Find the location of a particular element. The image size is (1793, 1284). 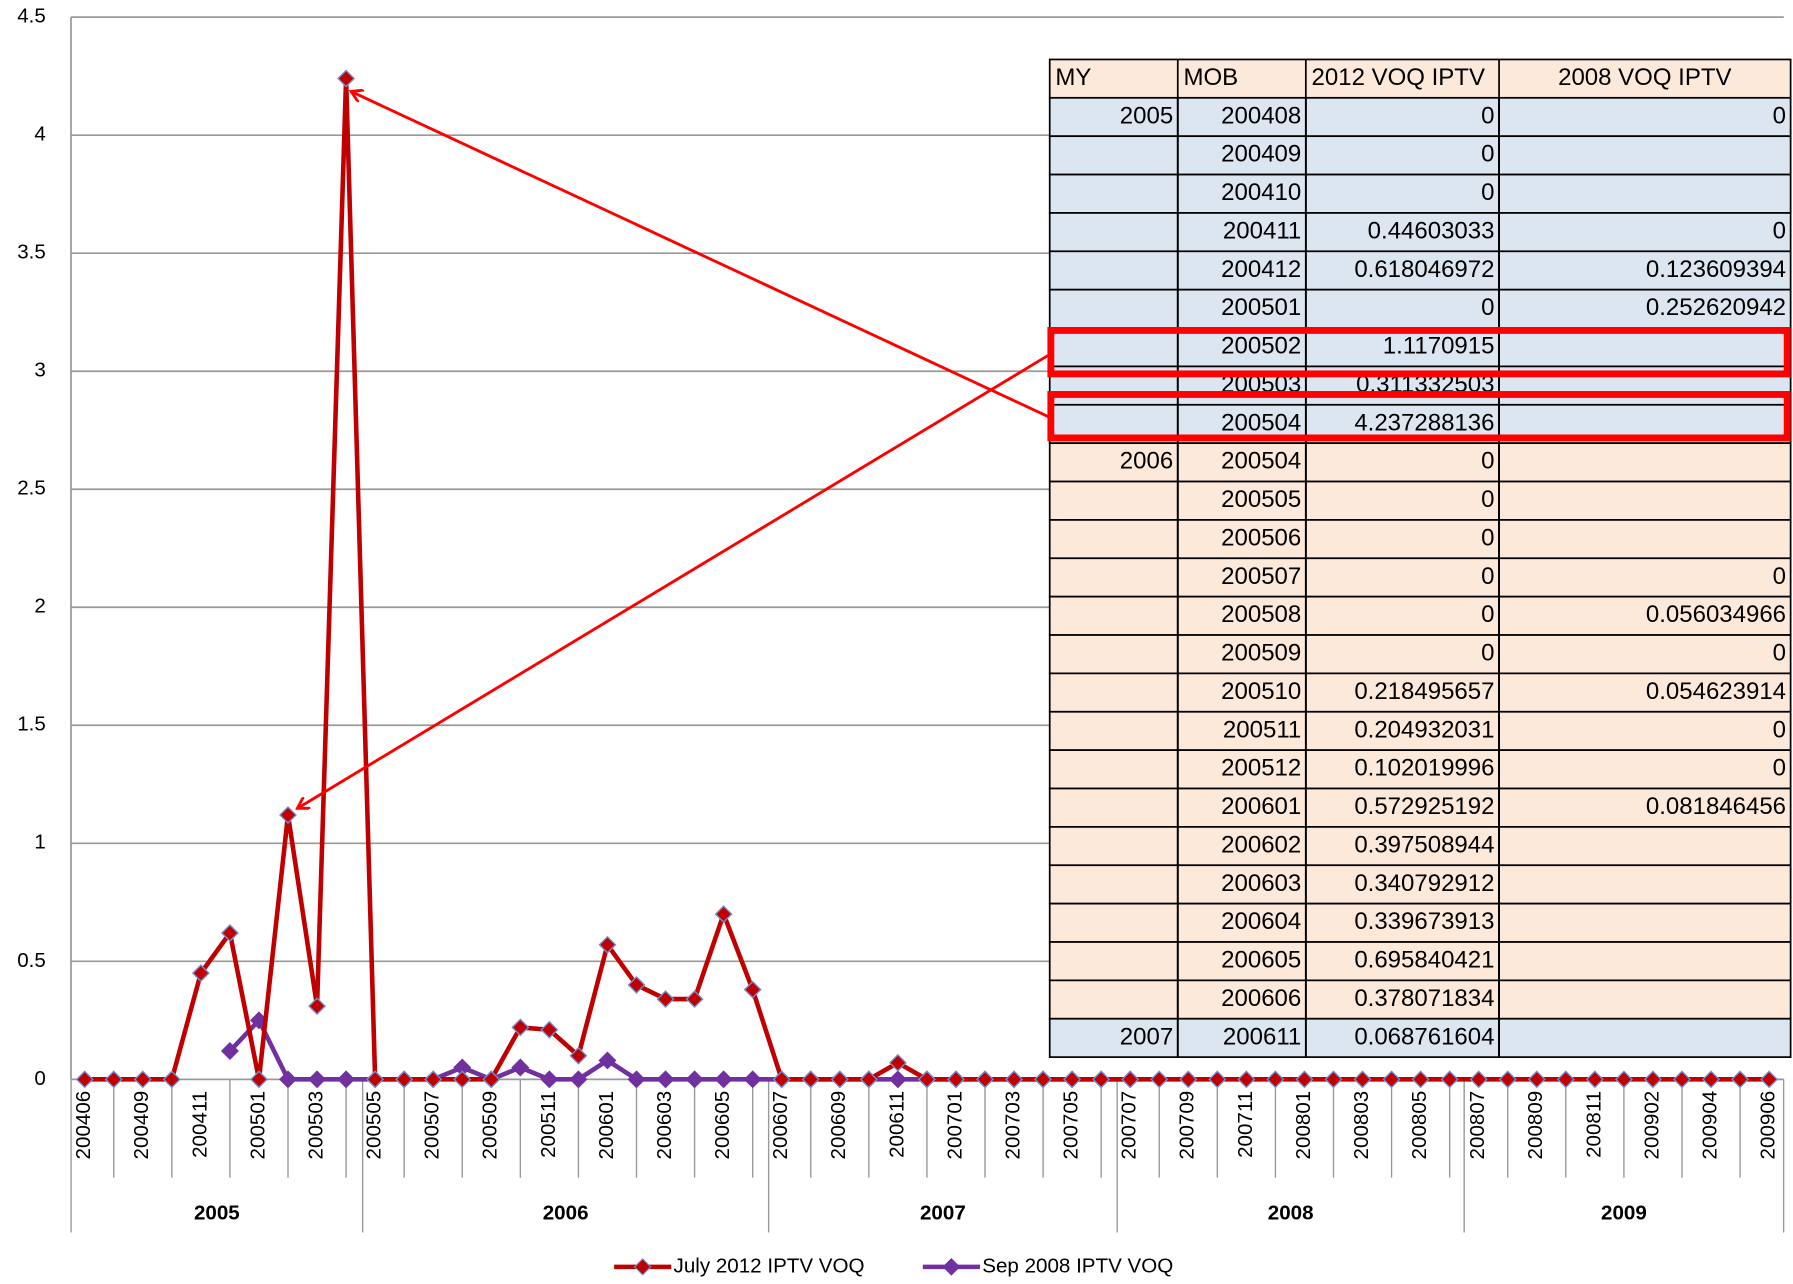

table-cell-text: 200504 is located at coordinates (1261, 461).